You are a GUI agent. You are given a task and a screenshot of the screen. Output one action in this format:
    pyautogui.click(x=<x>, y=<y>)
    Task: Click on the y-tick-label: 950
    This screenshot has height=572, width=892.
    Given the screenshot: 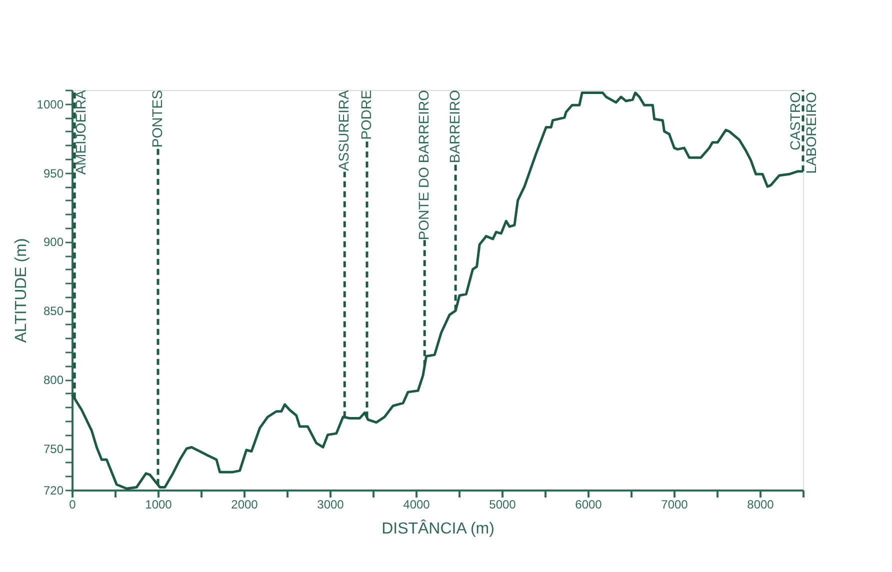 What is the action you would take?
    pyautogui.click(x=53, y=173)
    